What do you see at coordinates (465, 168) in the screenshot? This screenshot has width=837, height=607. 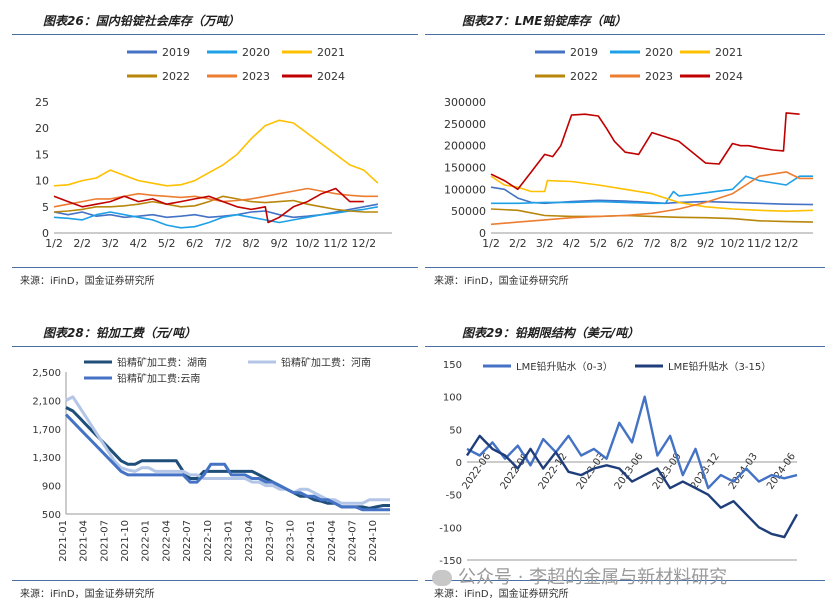 I see `y-tick-label: 150000` at bounding box center [465, 168].